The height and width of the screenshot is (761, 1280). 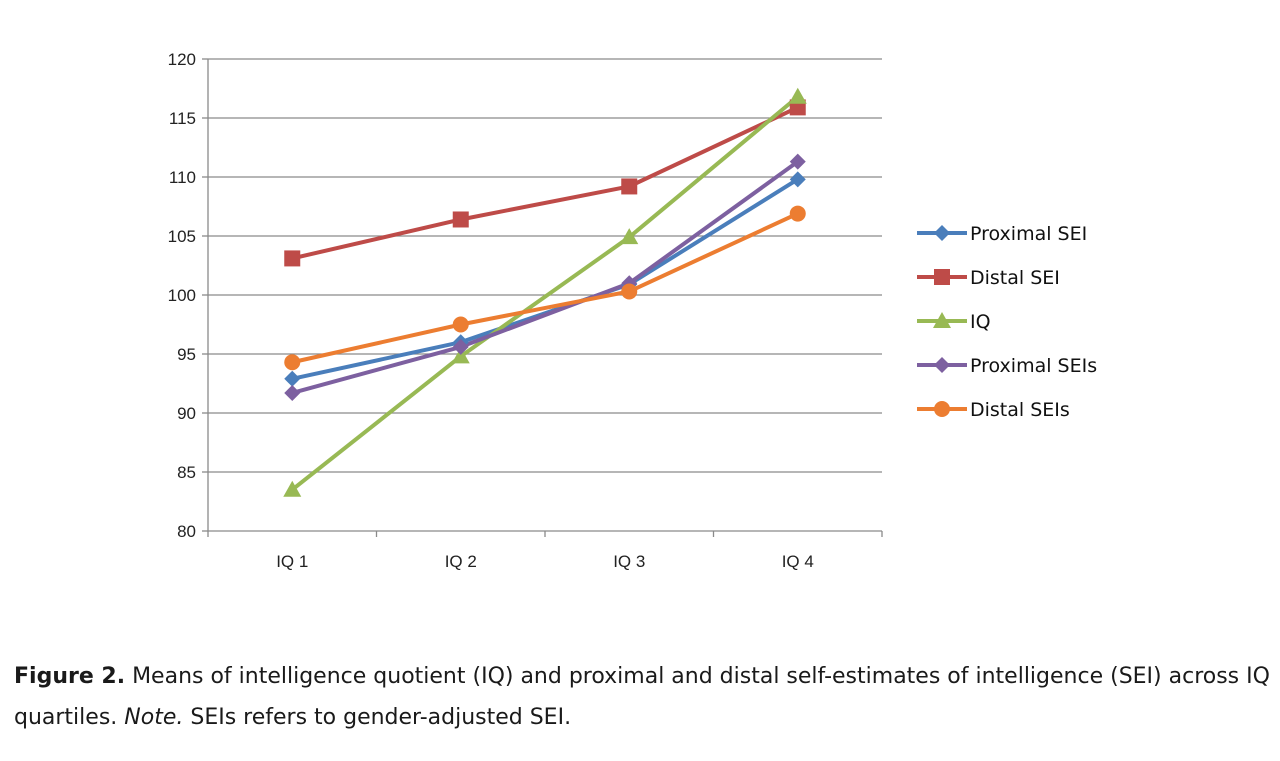 What do you see at coordinates (1028, 234) in the screenshot?
I see `legend-label: Proximal SEI` at bounding box center [1028, 234].